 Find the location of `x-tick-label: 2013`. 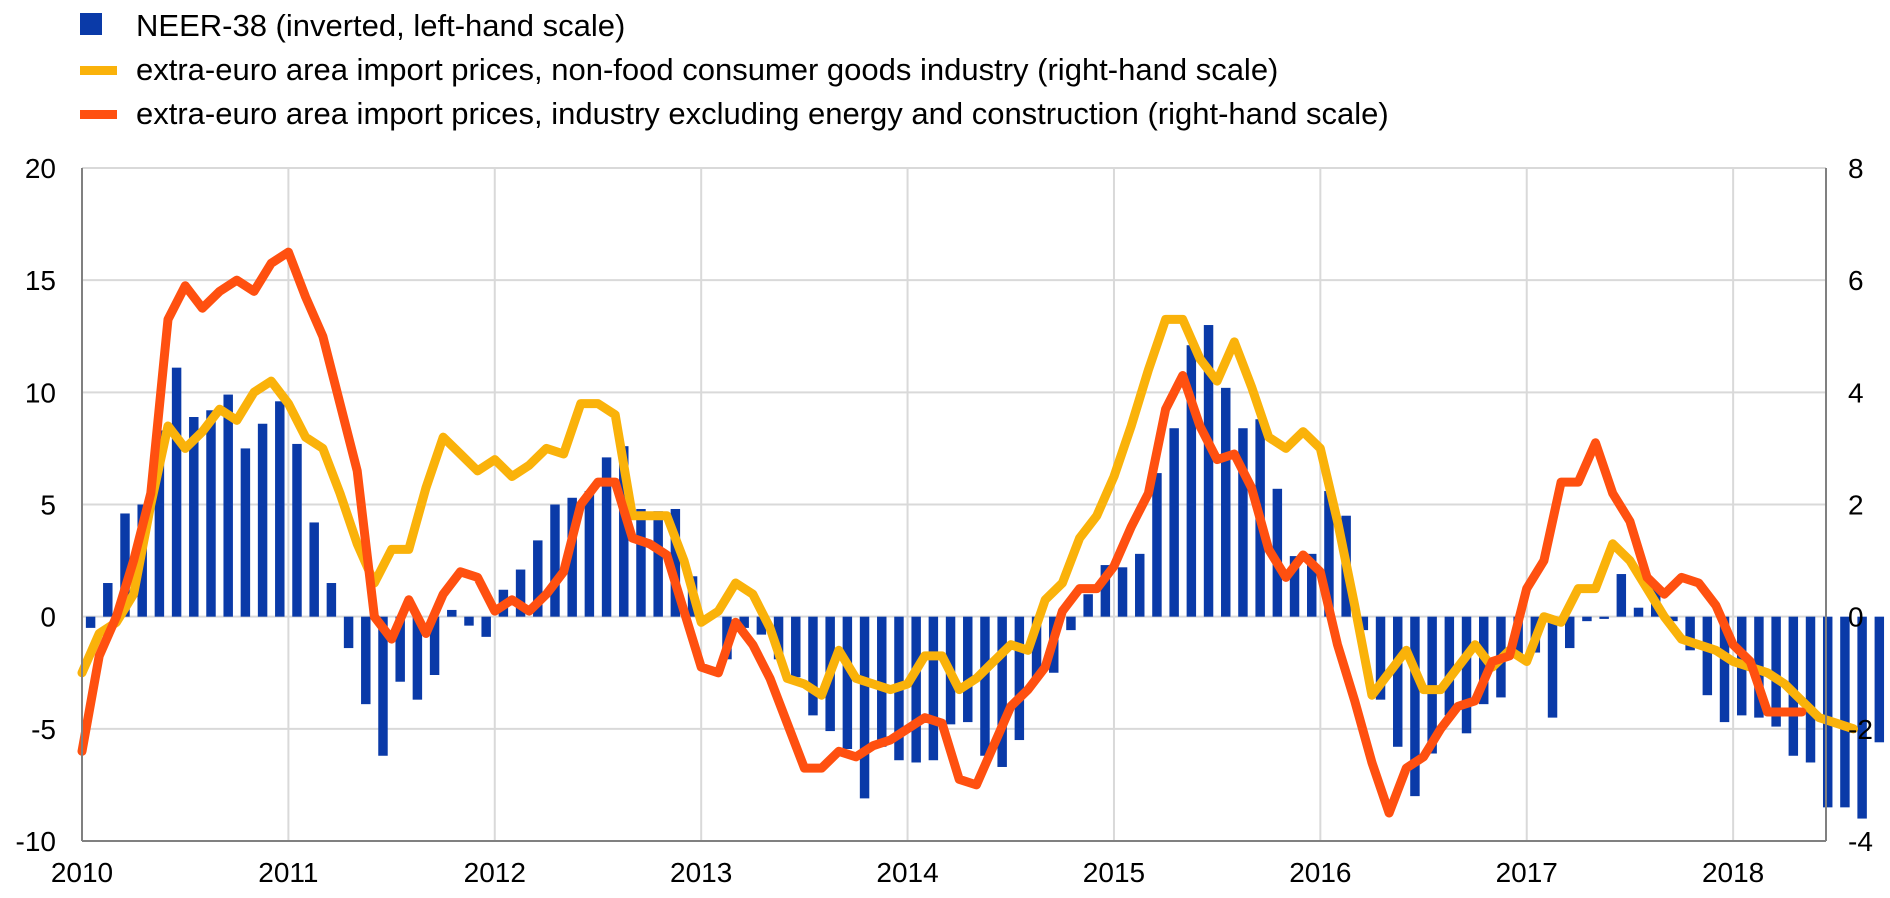

x-tick-label: 2013 is located at coordinates (701, 872).